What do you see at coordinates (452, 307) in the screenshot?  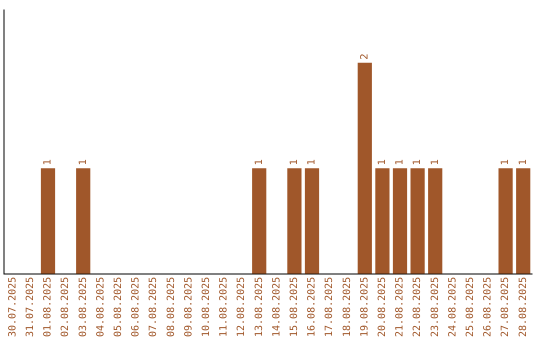 I see `x-tick-label: 24.08.2025` at bounding box center [452, 307].